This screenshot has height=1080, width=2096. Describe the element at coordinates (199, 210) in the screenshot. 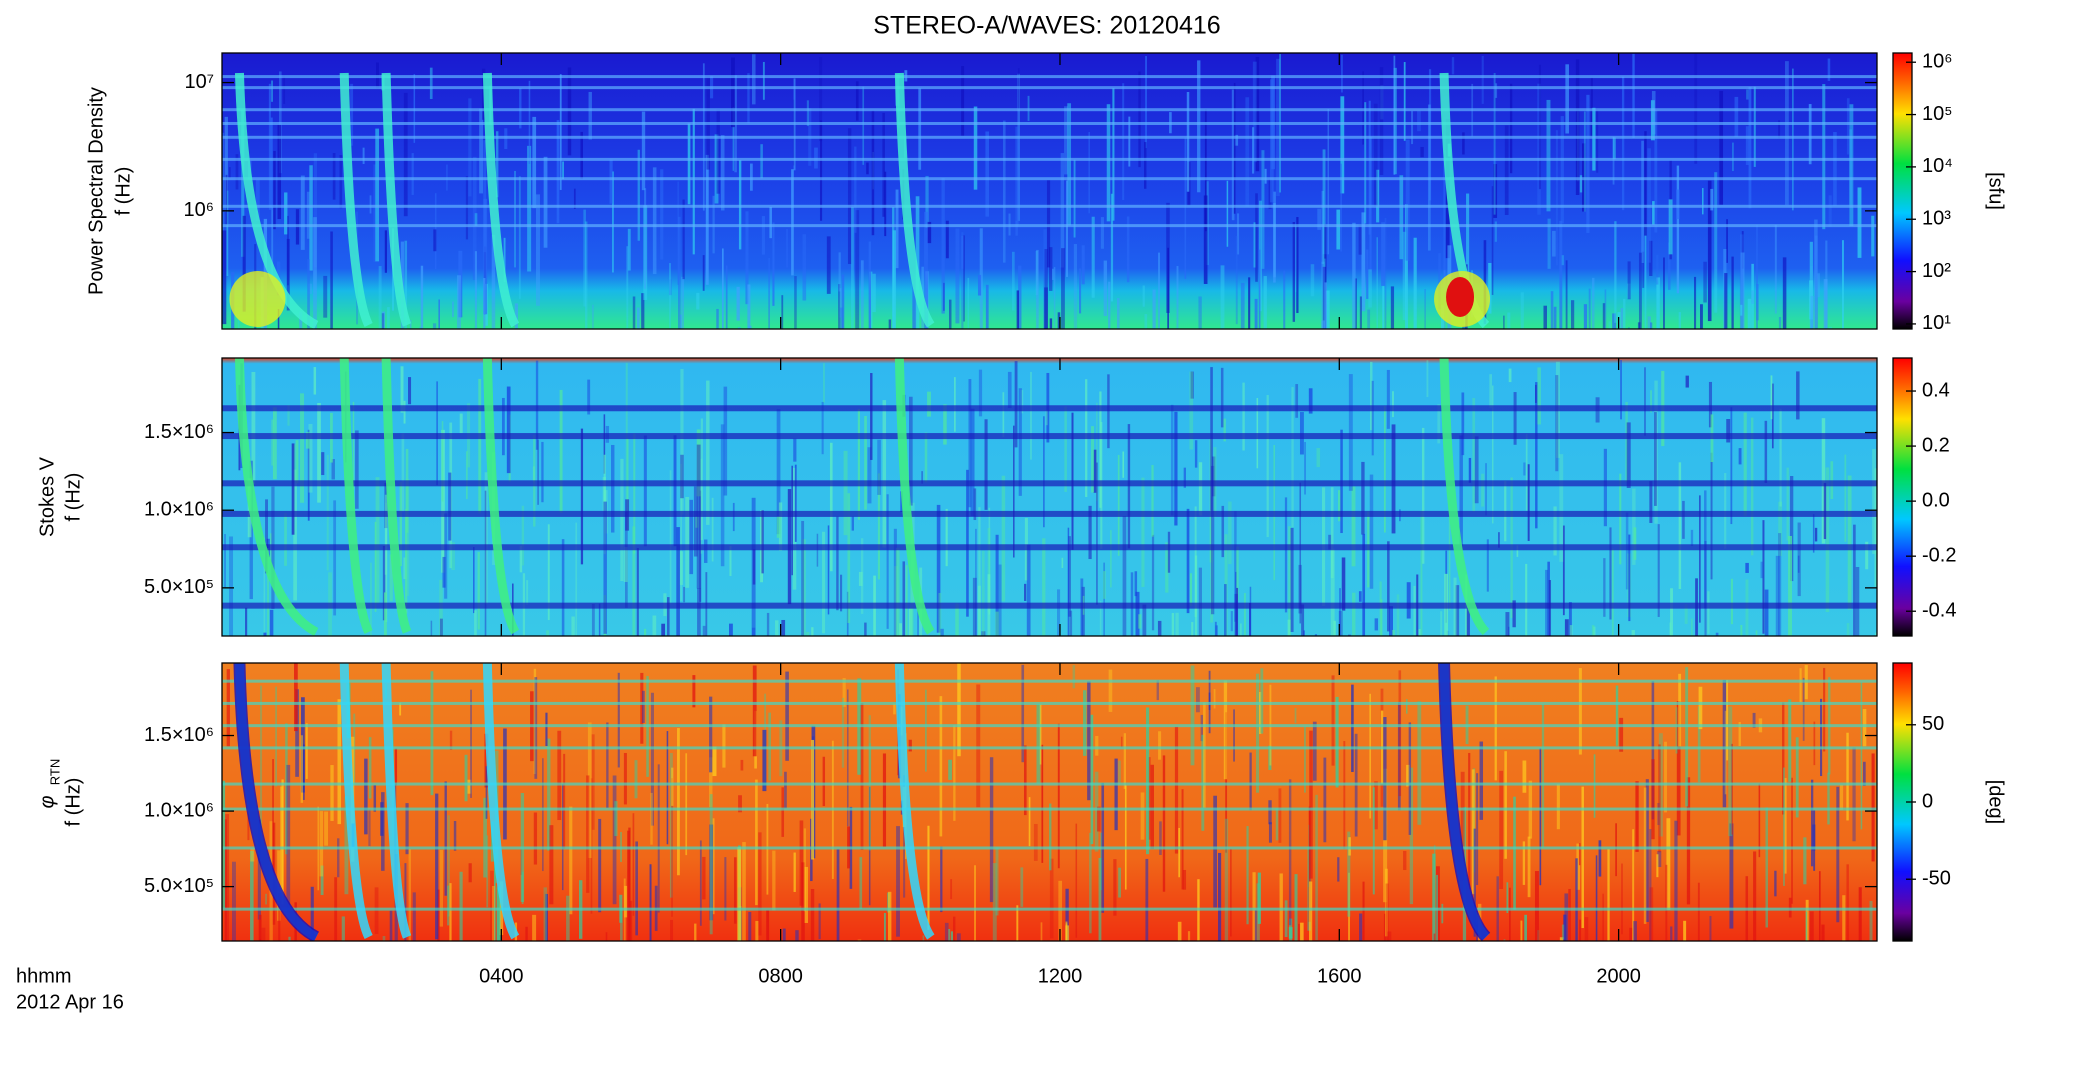

I see `y-tick-label: 10⁶` at that location.